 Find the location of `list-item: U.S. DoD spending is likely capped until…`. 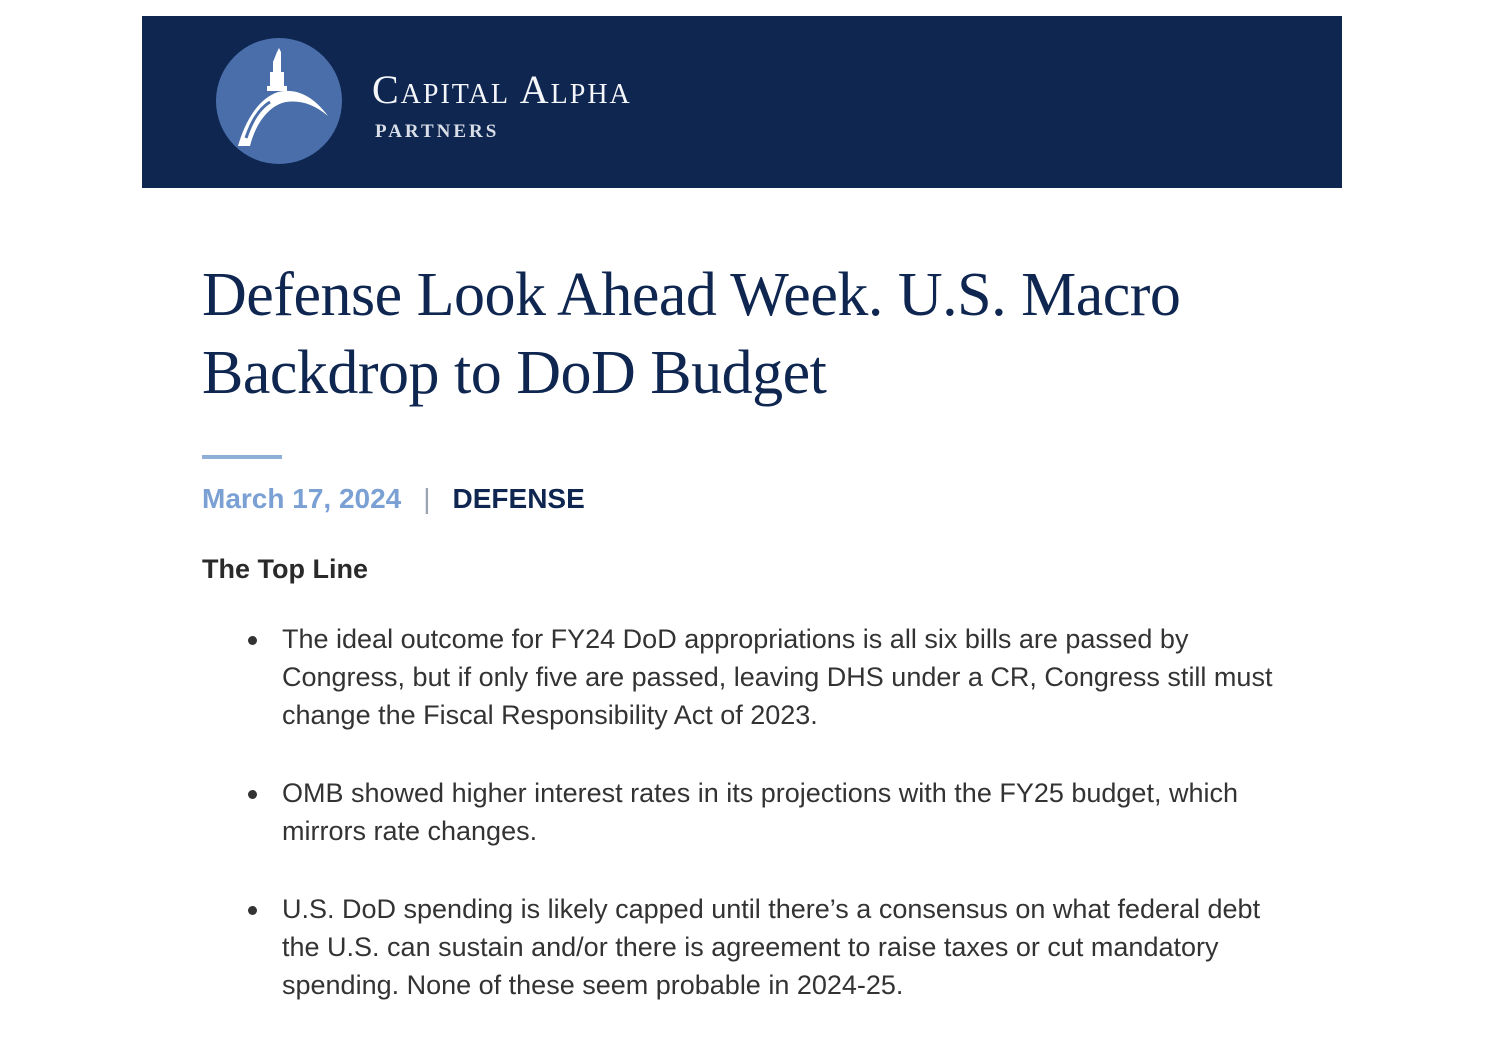

list-item: U.S. DoD spending is likely capped until… is located at coordinates (767, 947).